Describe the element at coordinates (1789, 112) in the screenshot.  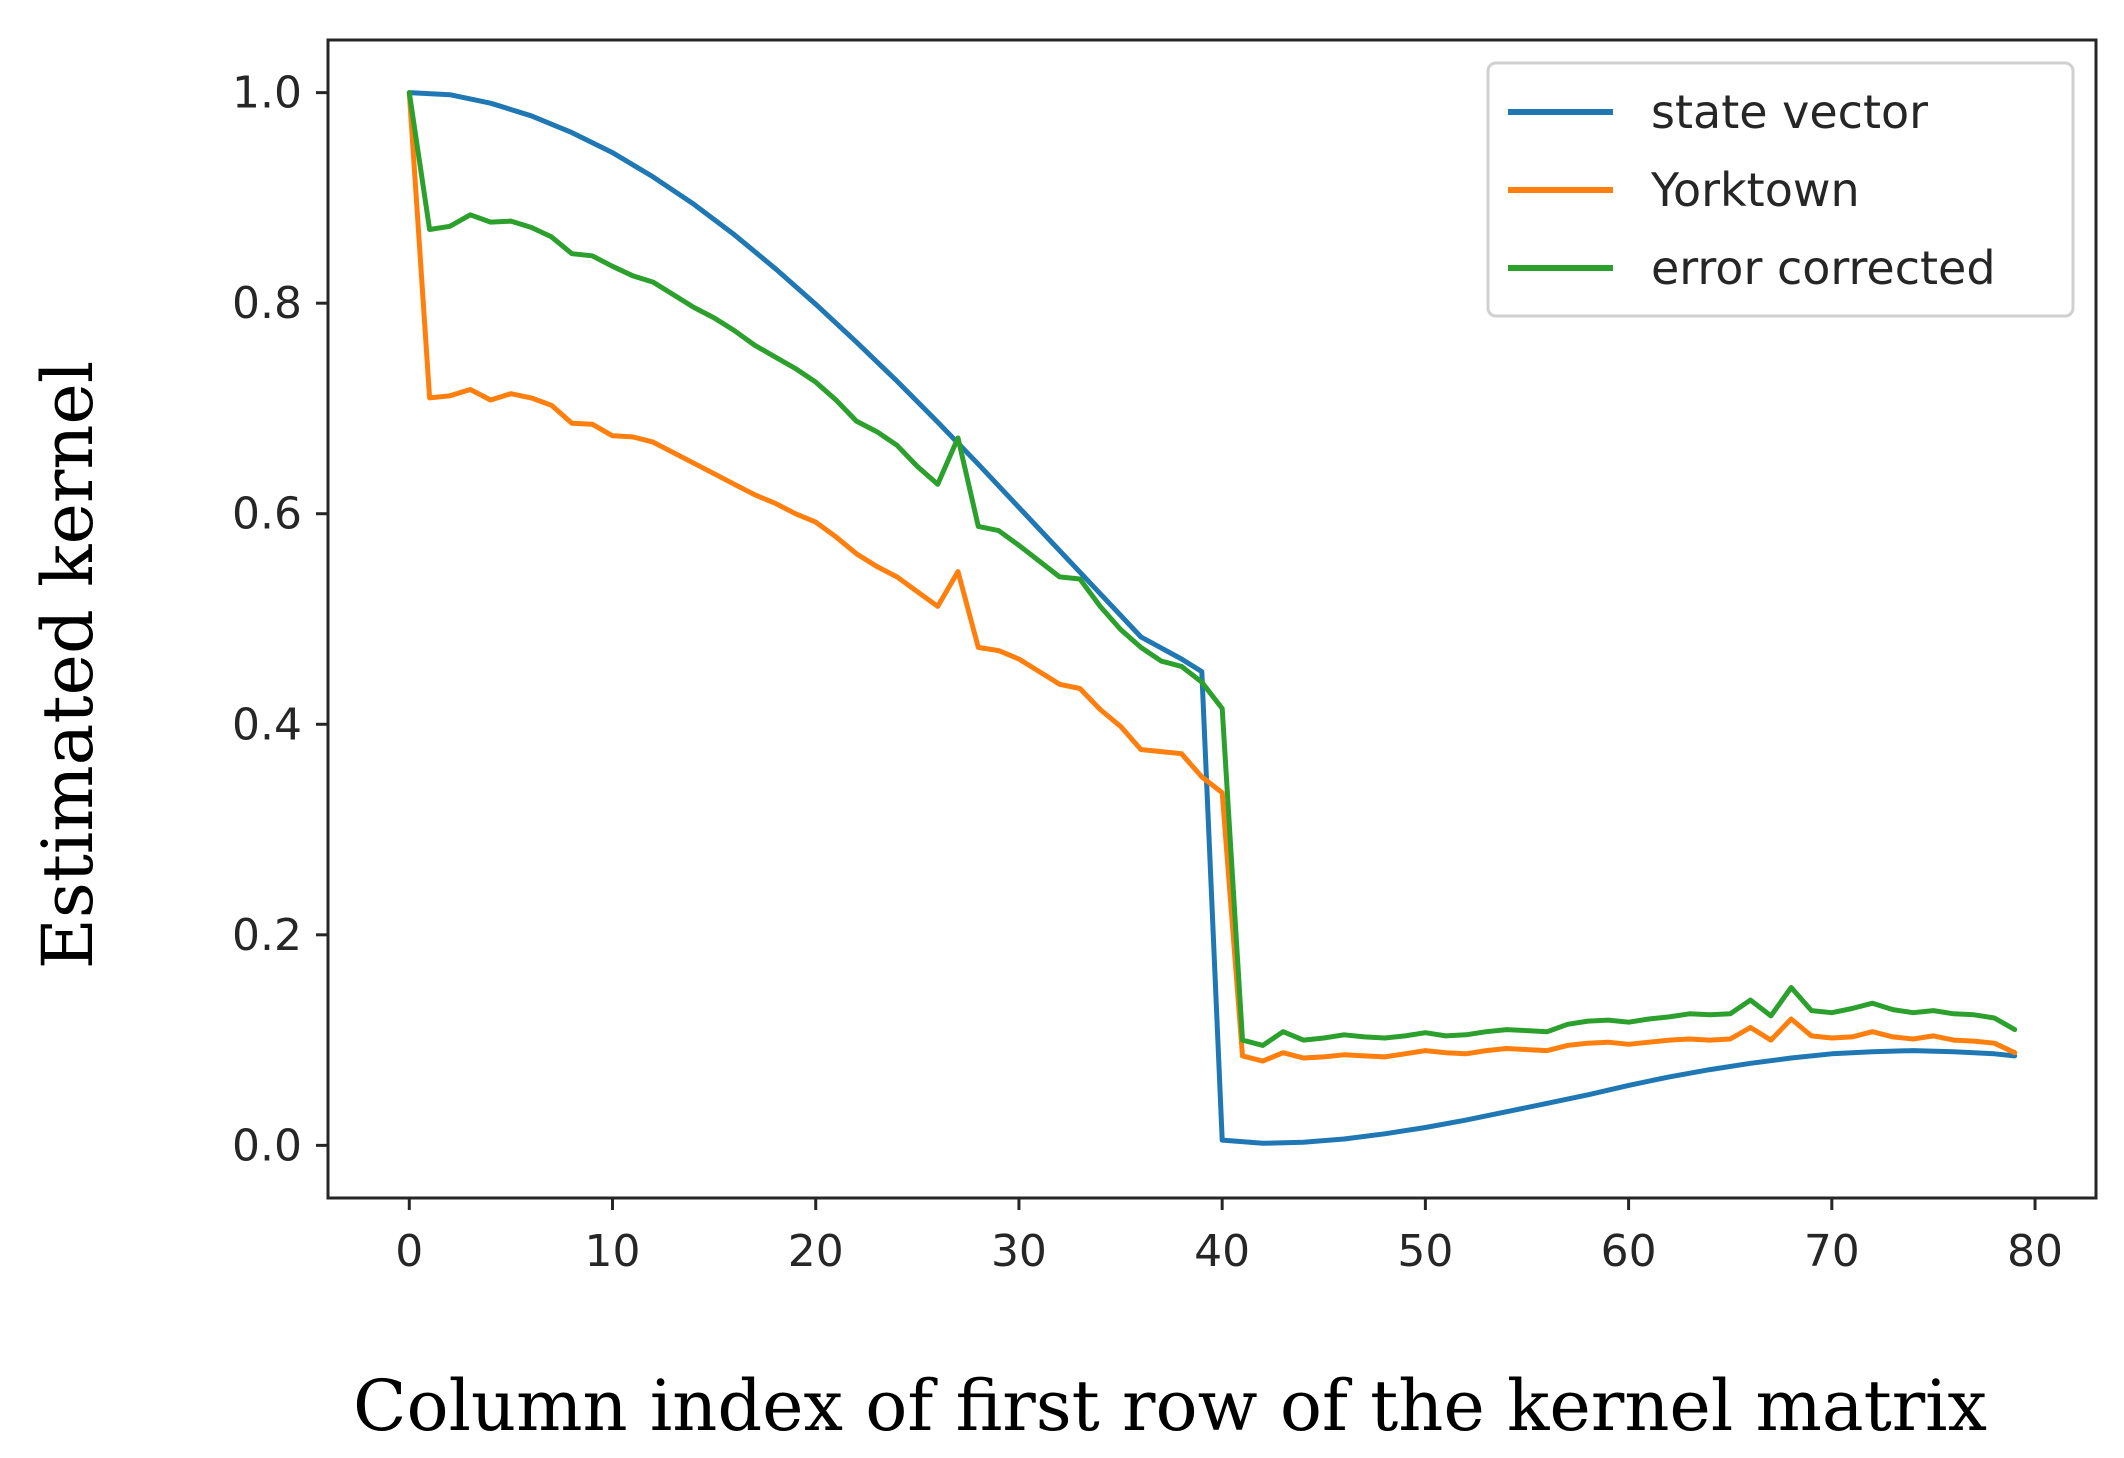
I see `legend-label-state-vector: state vector` at that location.